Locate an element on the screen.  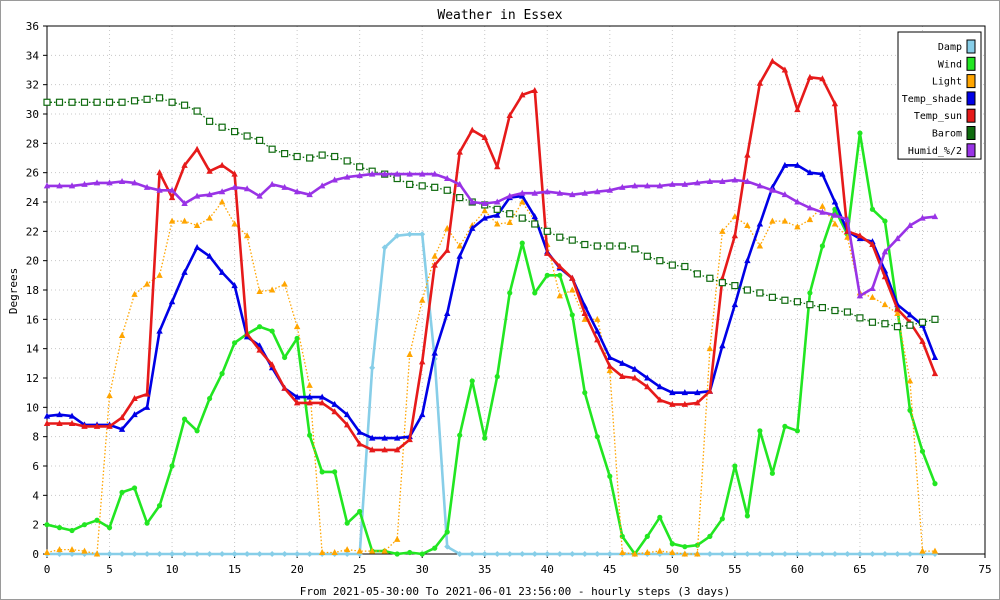
legend-label: Temp_sun is located at coordinates (938, 116).